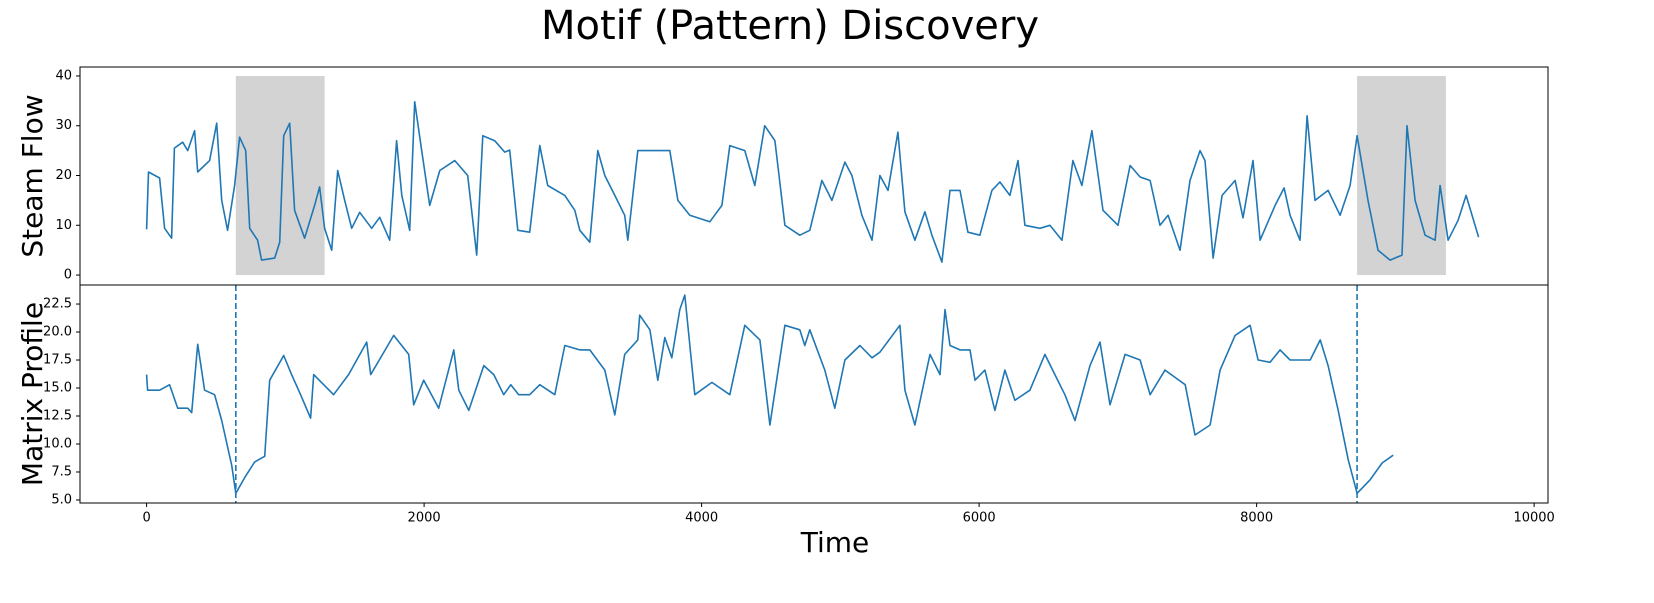 The width and height of the screenshot is (1654, 603). Describe the element at coordinates (32, 175) in the screenshot. I see `y-axis-label: Steam Flow` at that location.